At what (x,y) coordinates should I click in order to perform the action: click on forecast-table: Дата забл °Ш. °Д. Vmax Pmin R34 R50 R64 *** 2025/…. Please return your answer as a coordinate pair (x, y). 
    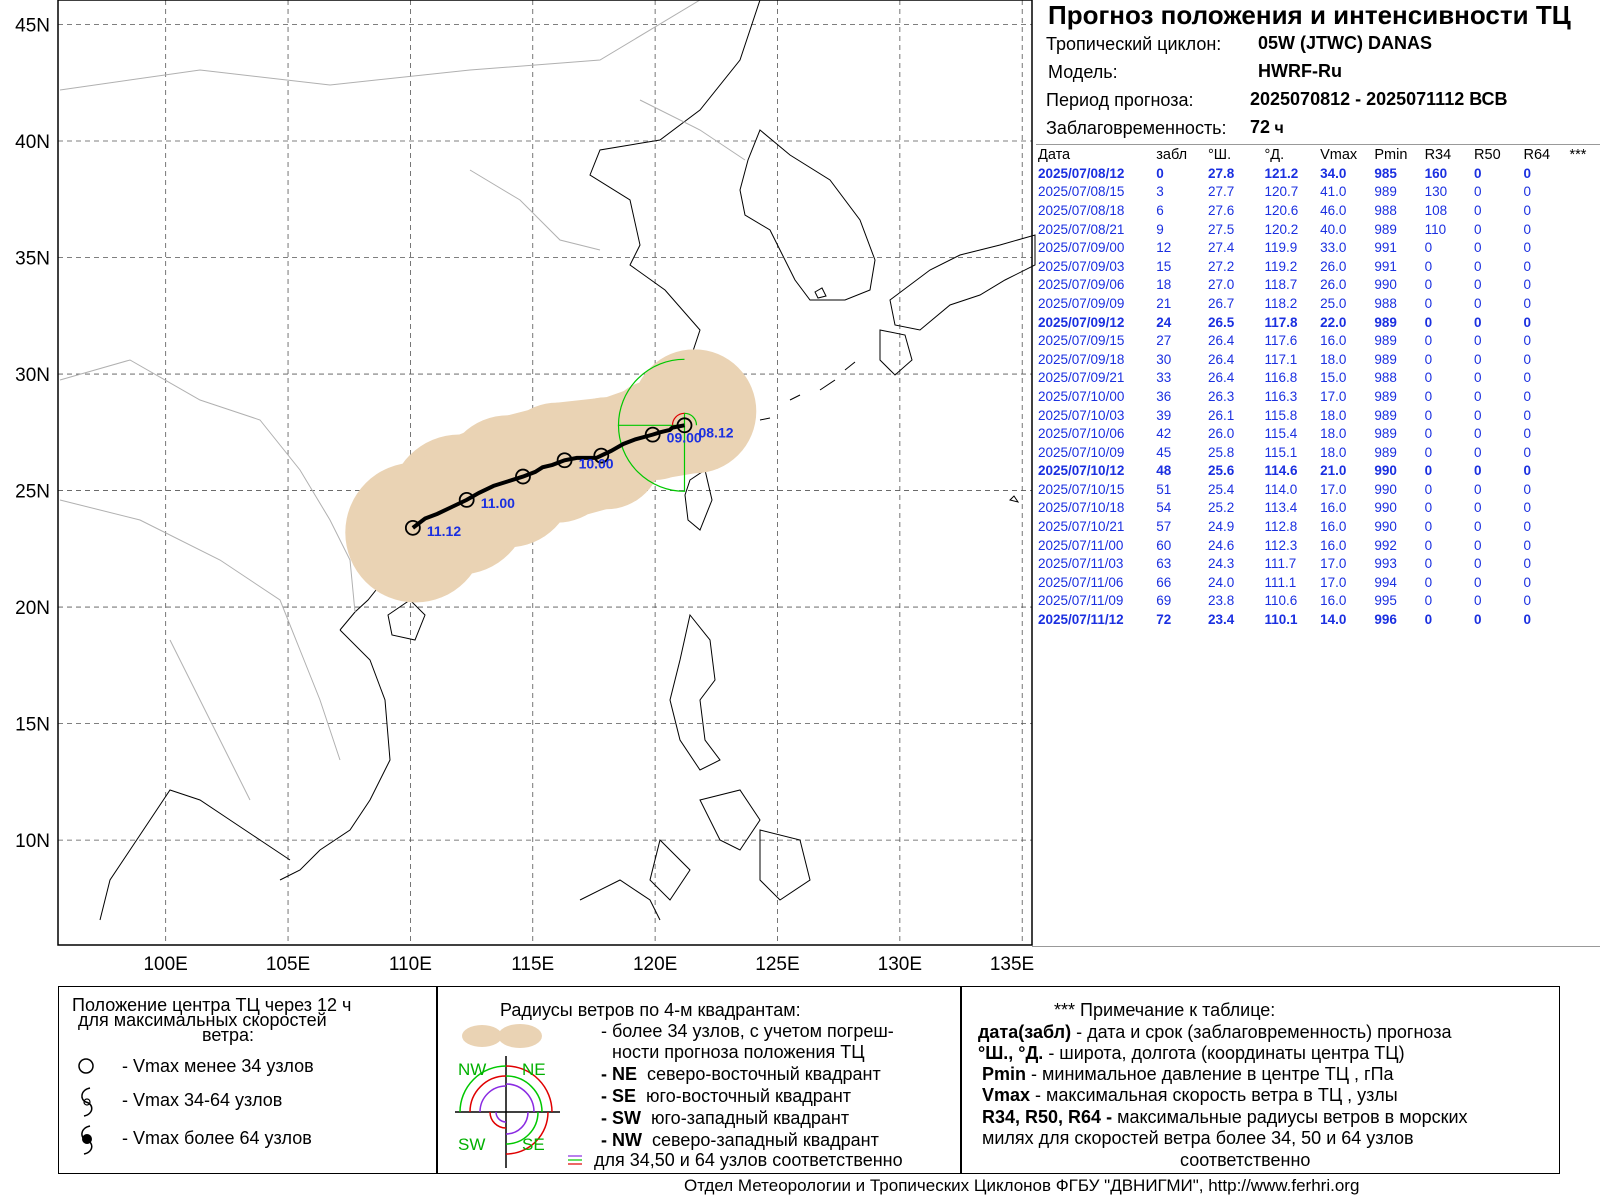
    Looking at the image, I should click on (1318, 387).